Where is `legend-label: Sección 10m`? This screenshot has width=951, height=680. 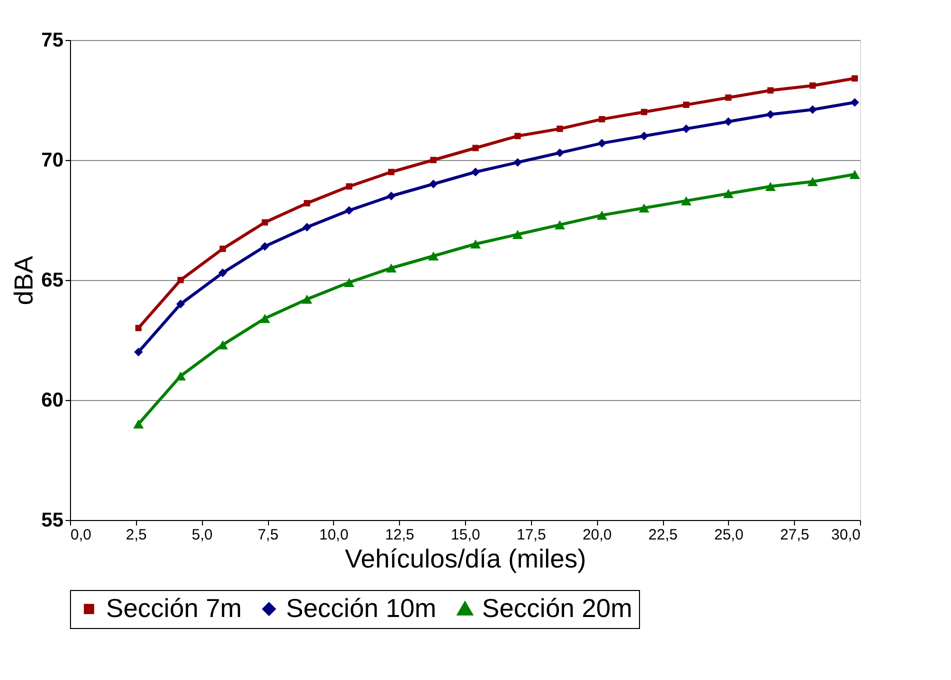 legend-label: Sección 10m is located at coordinates (361, 608).